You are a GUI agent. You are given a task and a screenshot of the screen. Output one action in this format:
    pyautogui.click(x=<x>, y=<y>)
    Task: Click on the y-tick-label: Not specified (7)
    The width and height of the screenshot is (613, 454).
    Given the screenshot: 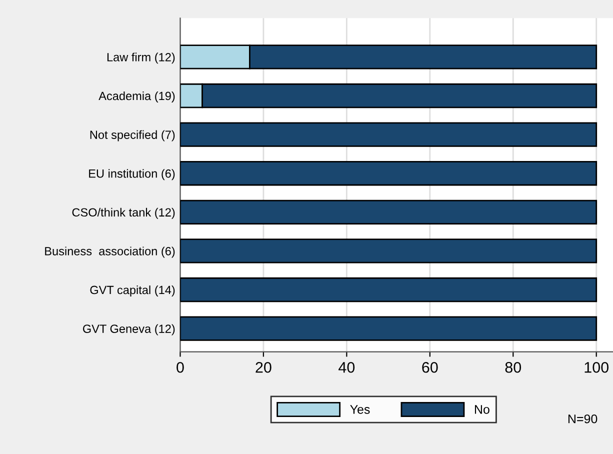 What is the action you would take?
    pyautogui.click(x=132, y=136)
    